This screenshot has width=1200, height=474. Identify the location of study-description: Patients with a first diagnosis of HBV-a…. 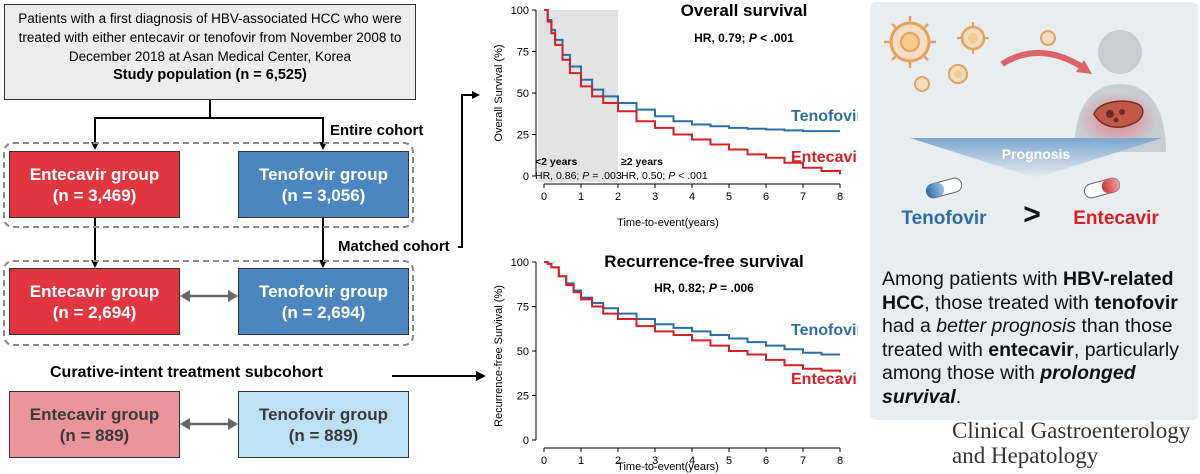
(210, 37).